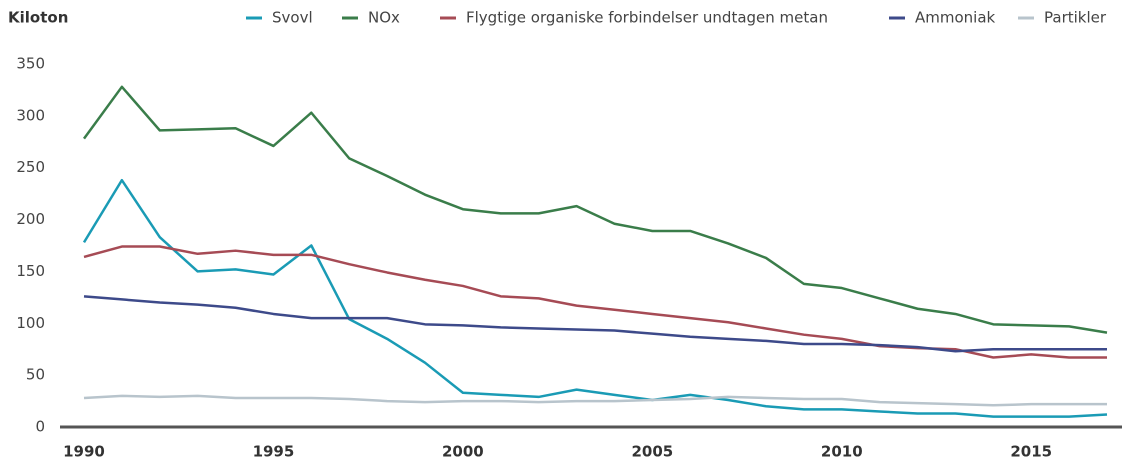 This screenshot has height=466, width=1138. I want to click on x-tick-label: 2005, so click(652, 452).